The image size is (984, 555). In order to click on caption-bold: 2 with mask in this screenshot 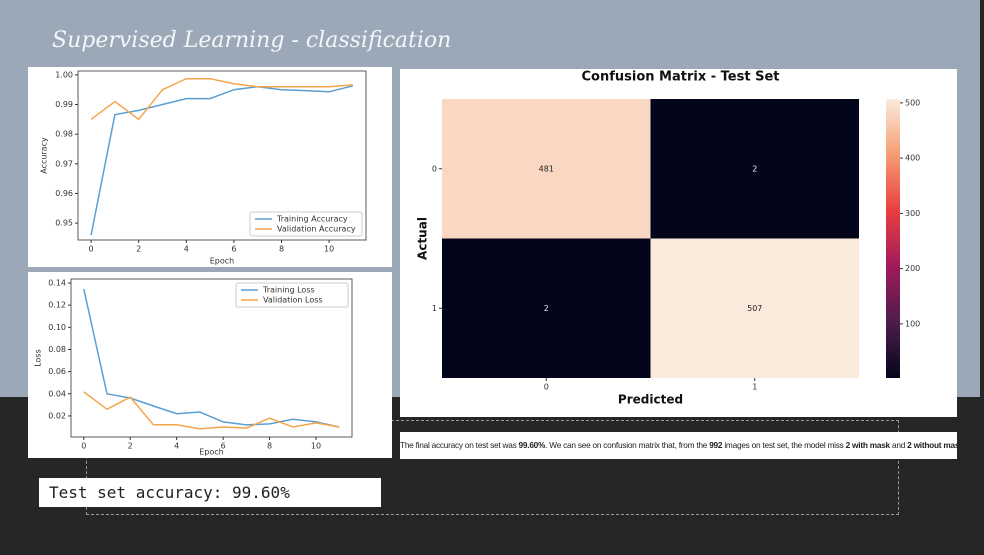, I will do `click(868, 445)`.